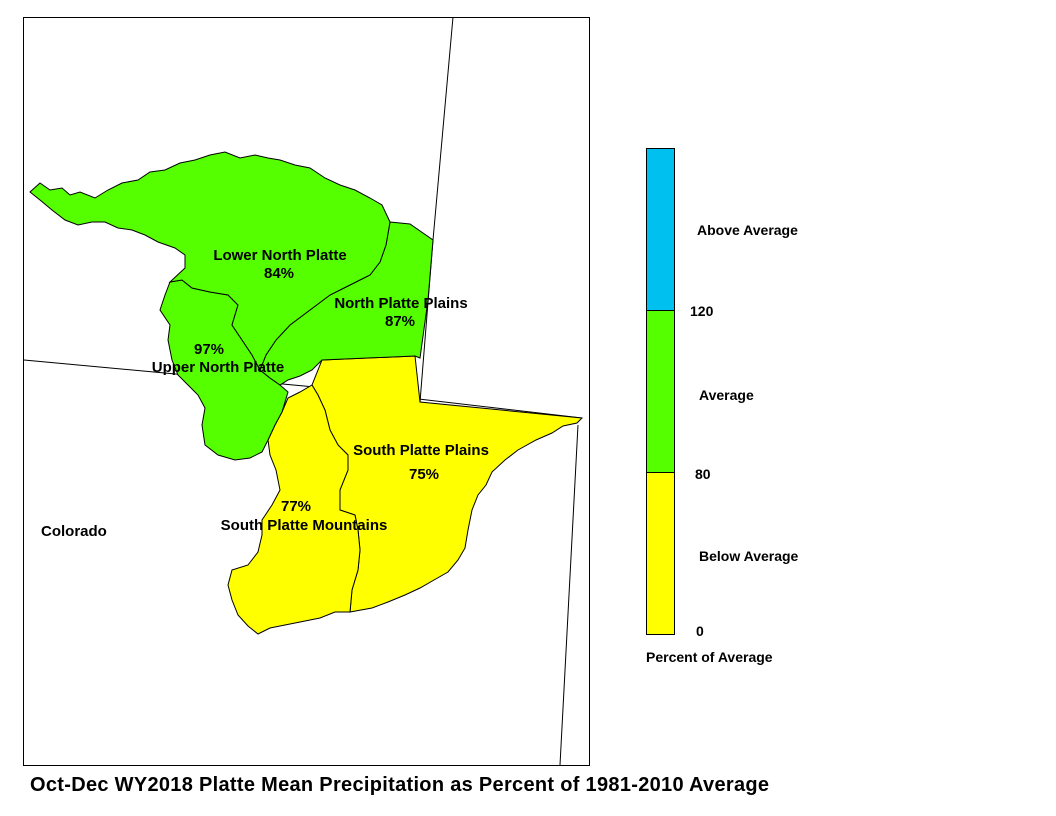 The height and width of the screenshot is (816, 1056). What do you see at coordinates (709, 657) in the screenshot?
I see `legend-title: Percent of Average` at bounding box center [709, 657].